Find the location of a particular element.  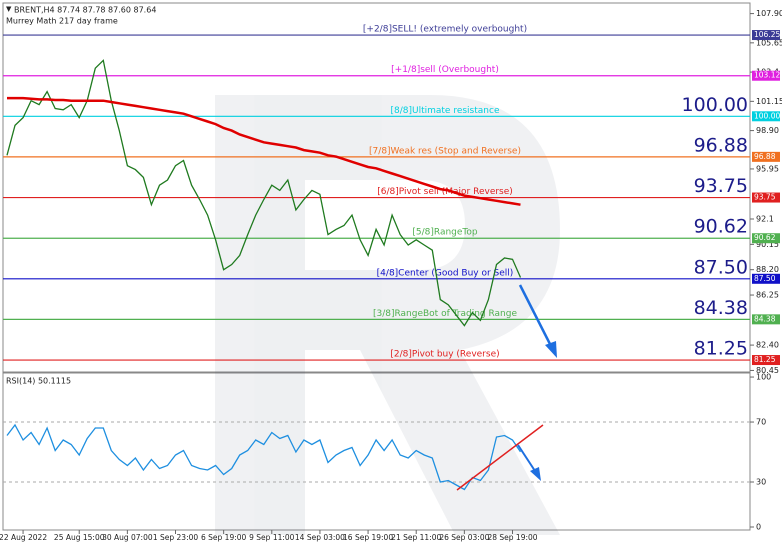

level-box-label: 103.12 is located at coordinates (767, 75).